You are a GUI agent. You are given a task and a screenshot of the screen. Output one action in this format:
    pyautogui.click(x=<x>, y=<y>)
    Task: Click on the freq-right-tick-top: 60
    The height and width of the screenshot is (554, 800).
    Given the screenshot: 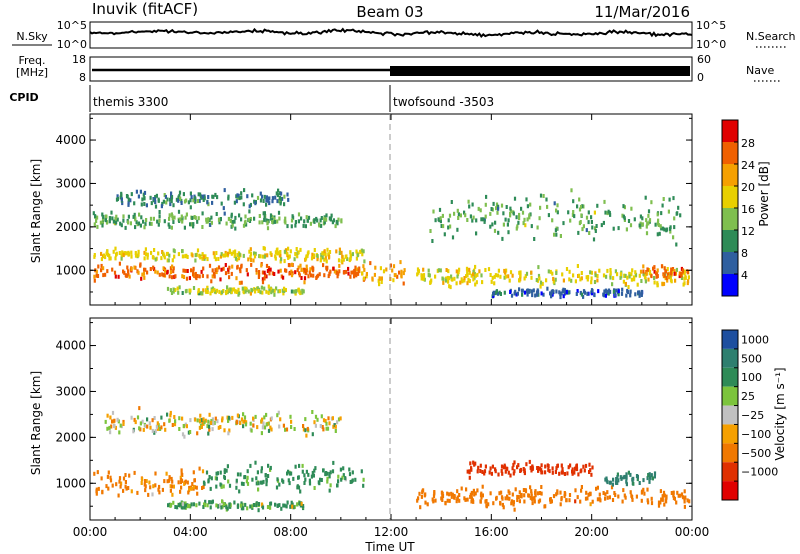 What is the action you would take?
    pyautogui.click(x=704, y=59)
    